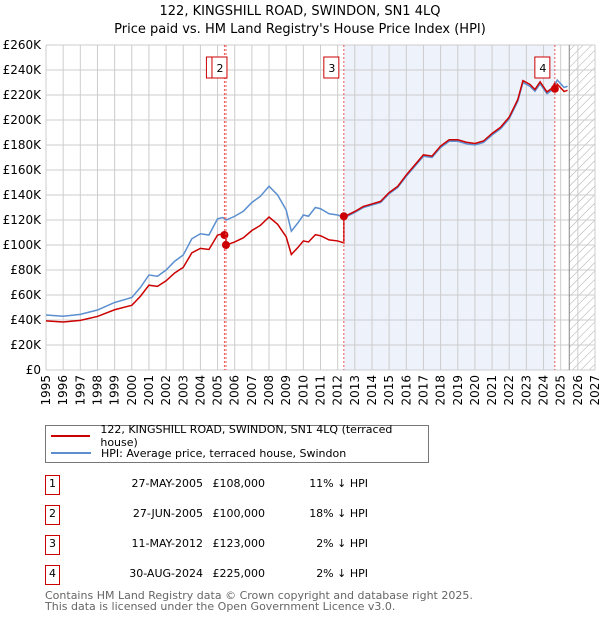 This screenshot has height=620, width=600. What do you see at coordinates (389, 390) in the screenshot?
I see `x-tick-label: 2015` at bounding box center [389, 390].